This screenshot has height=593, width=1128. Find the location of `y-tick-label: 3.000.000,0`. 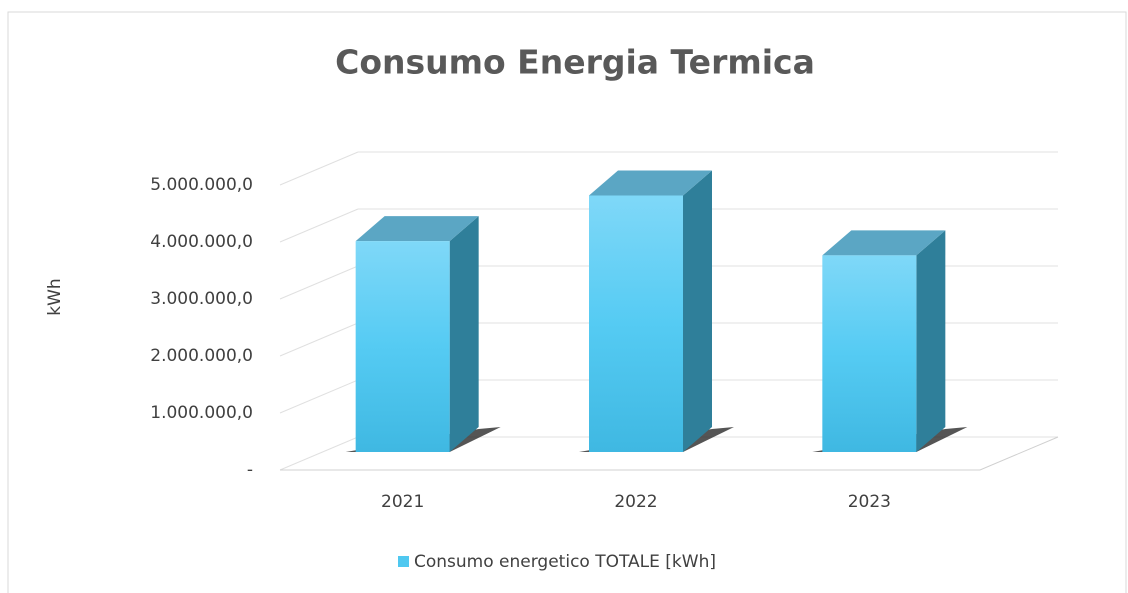

y-tick-label: 3.000.000,0 is located at coordinates (201, 299).